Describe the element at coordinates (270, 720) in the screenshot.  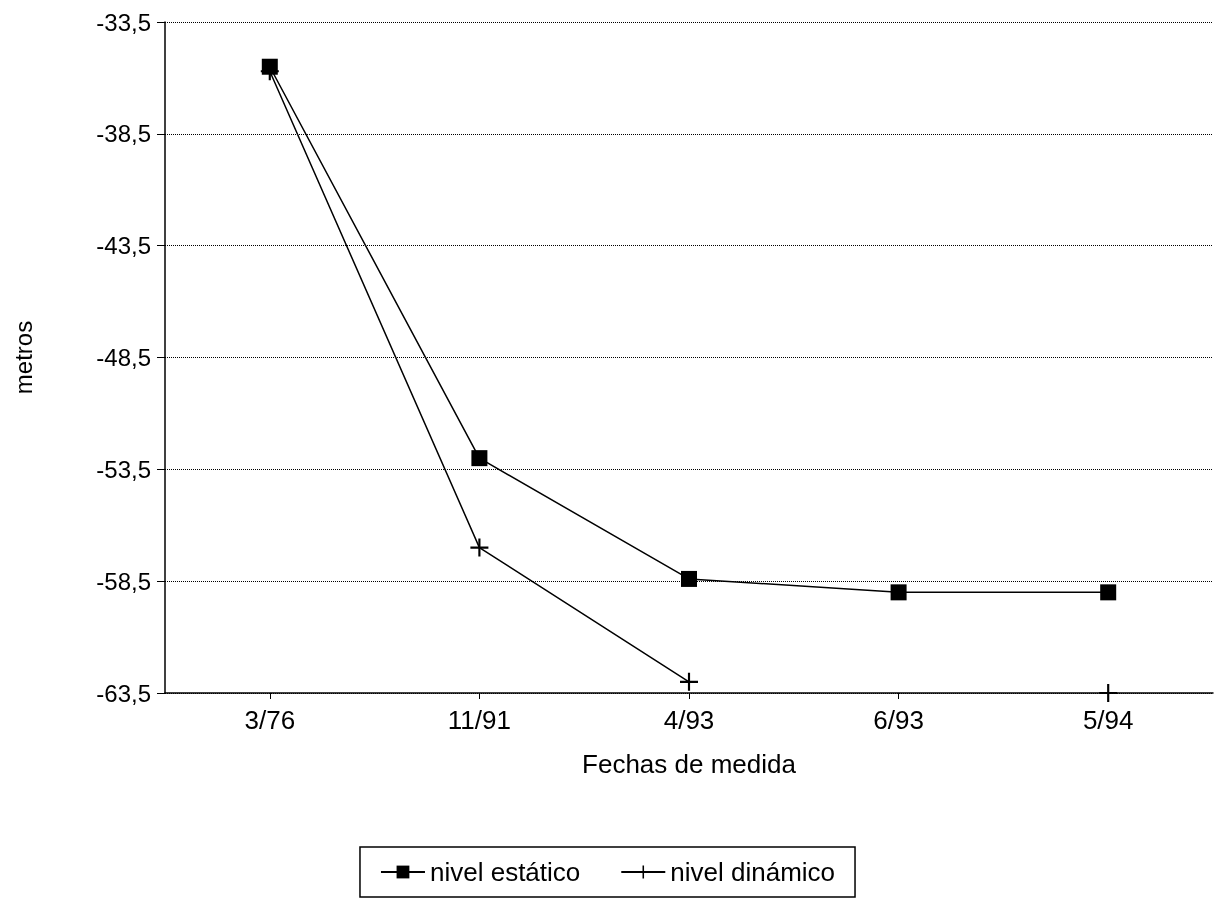
I see `x-tick-label: 3/76` at that location.